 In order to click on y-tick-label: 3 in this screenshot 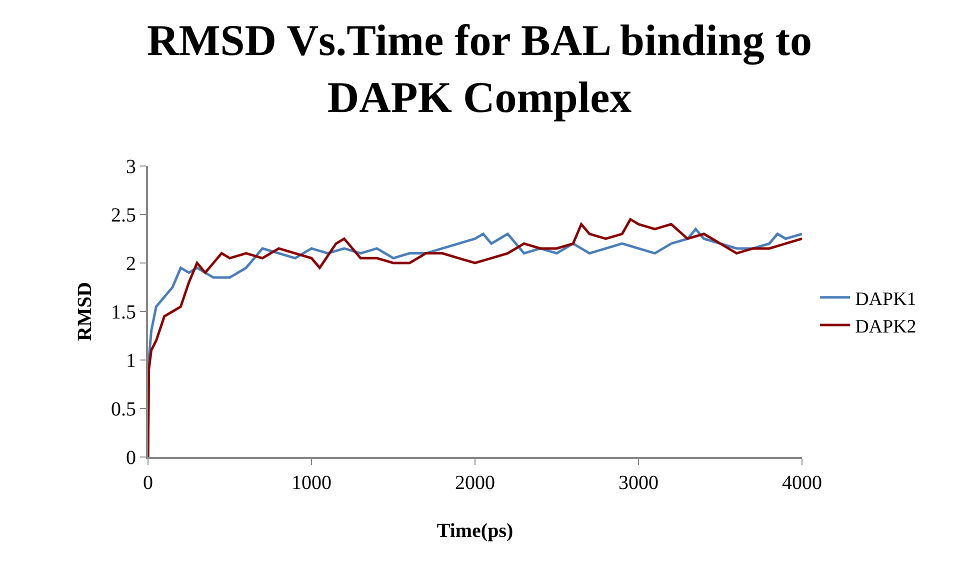, I will do `click(131, 167)`.